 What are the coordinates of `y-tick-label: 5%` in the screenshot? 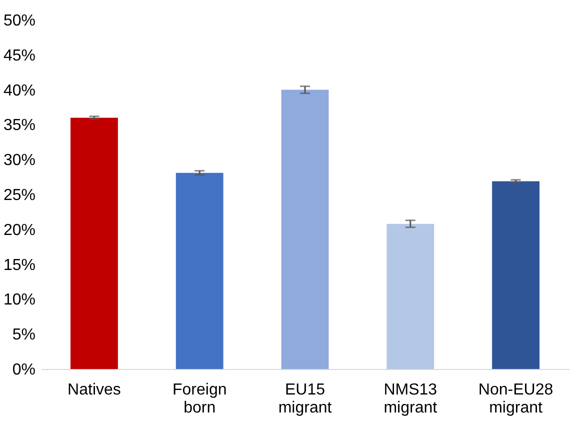 It's located at (24, 335).